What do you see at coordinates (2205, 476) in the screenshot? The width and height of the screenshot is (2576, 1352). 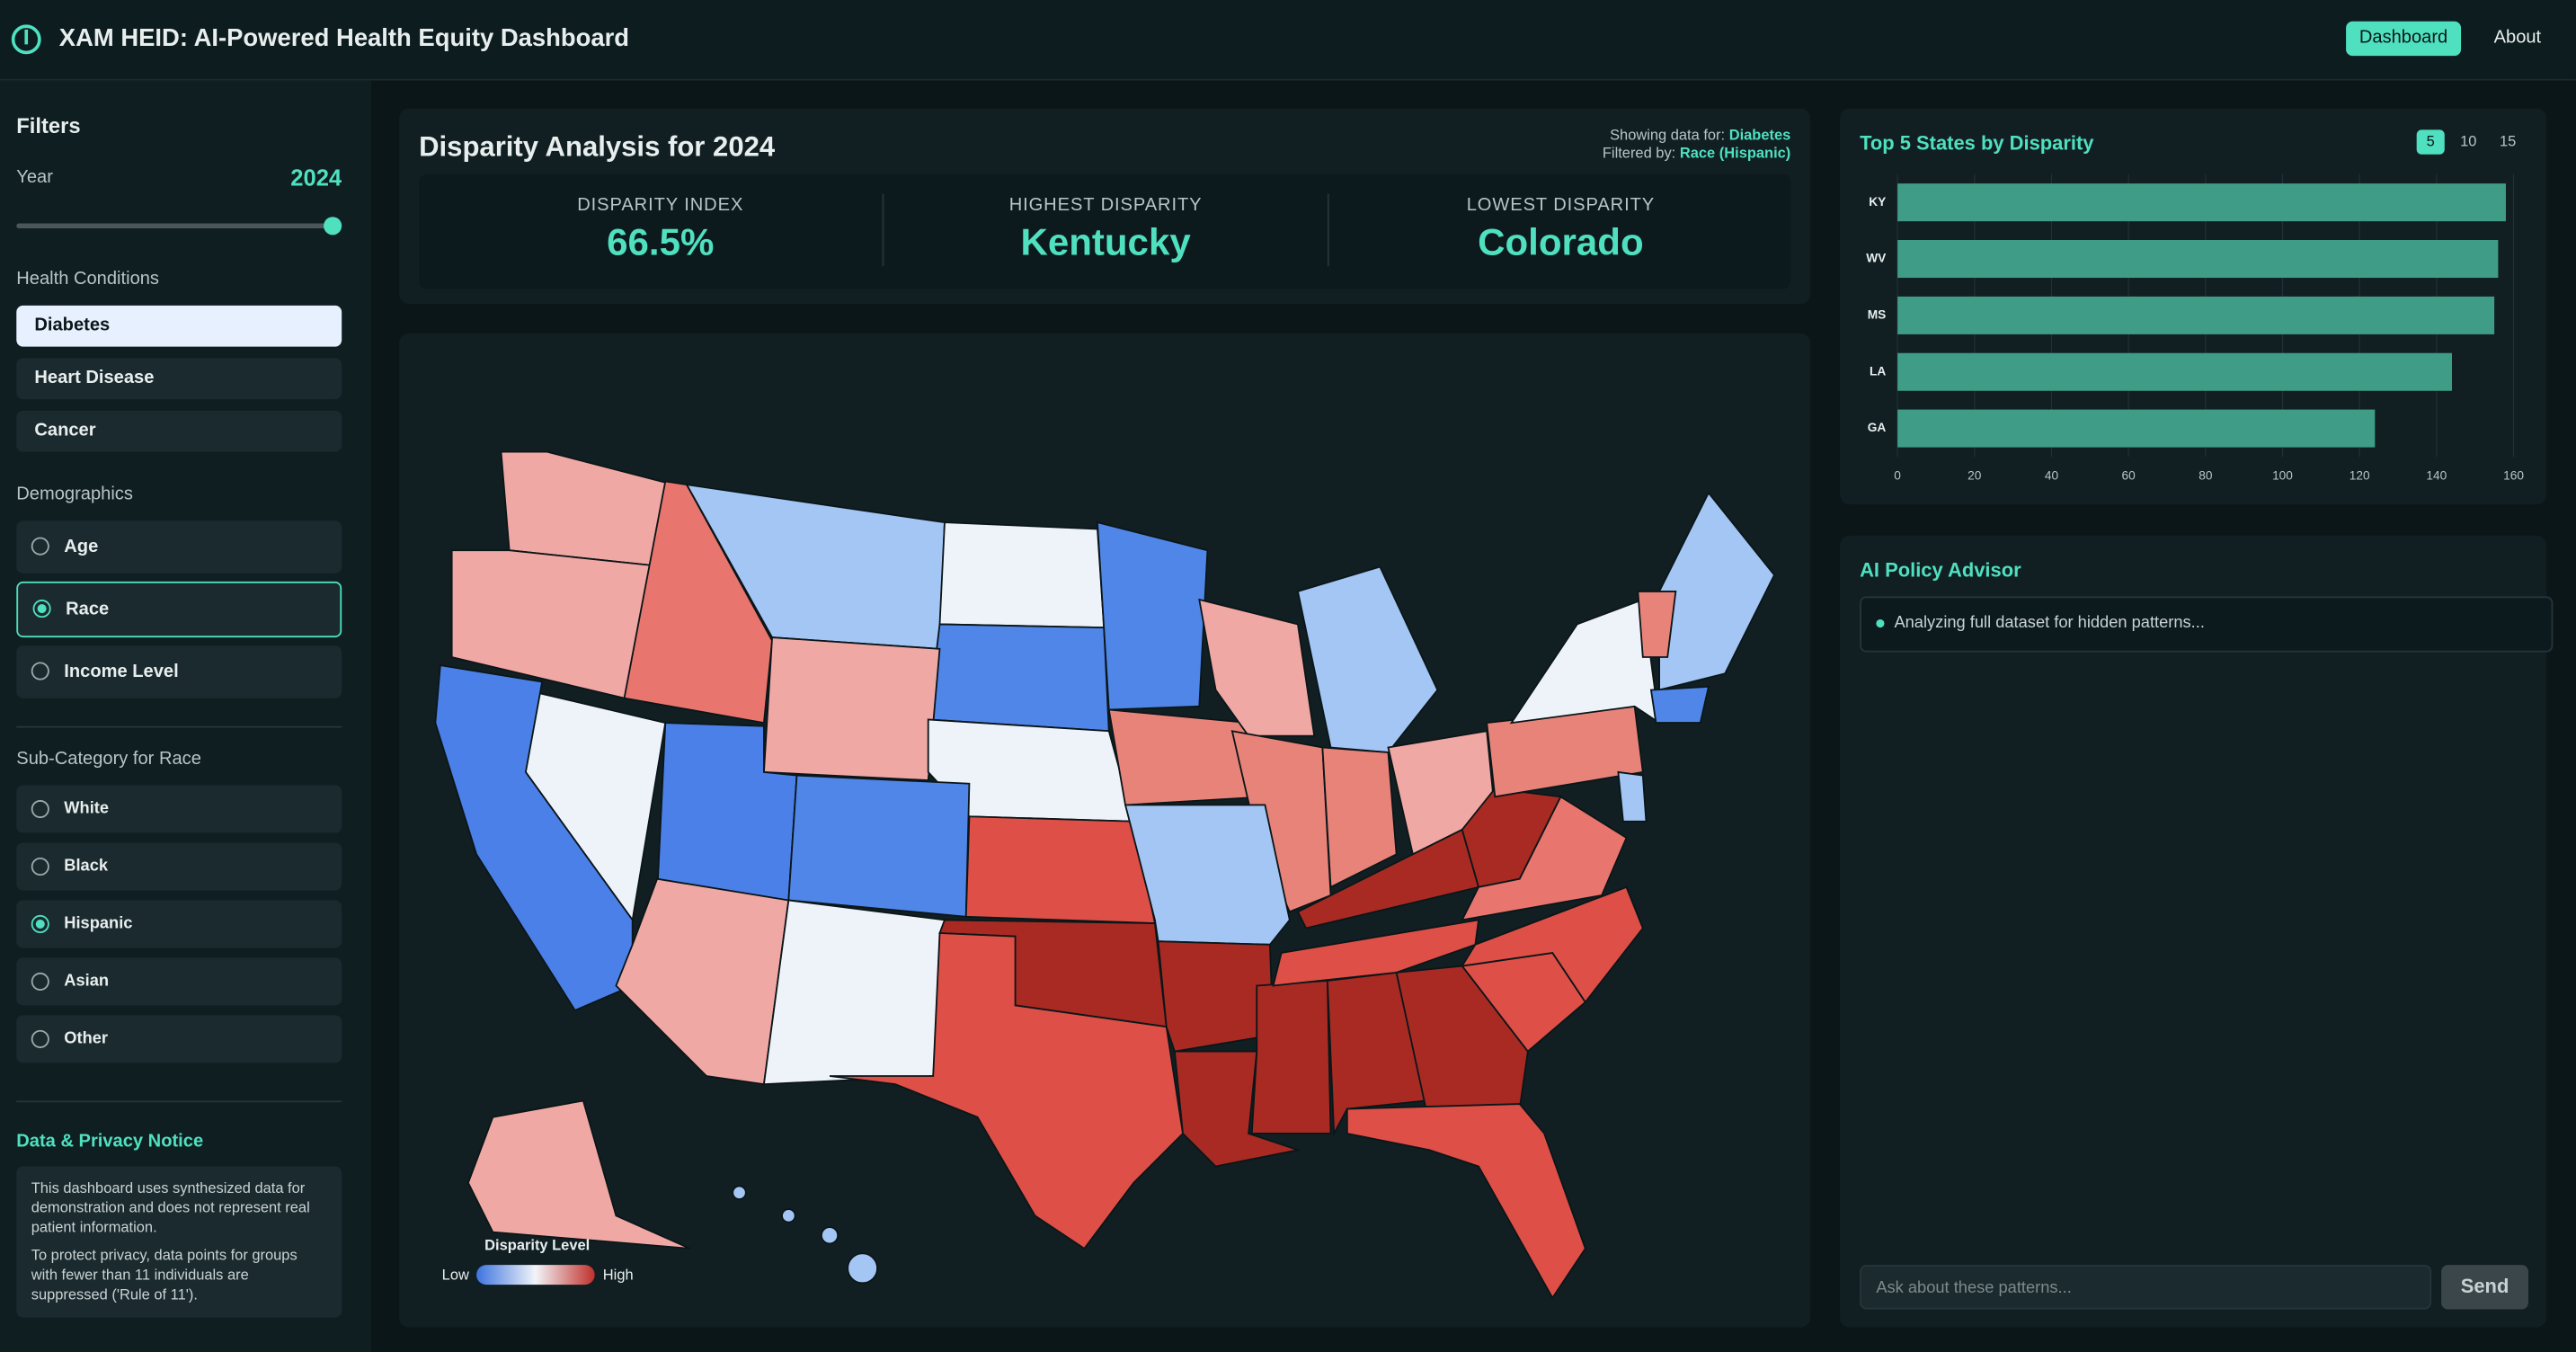 I see `x-tick-label: 80` at bounding box center [2205, 476].